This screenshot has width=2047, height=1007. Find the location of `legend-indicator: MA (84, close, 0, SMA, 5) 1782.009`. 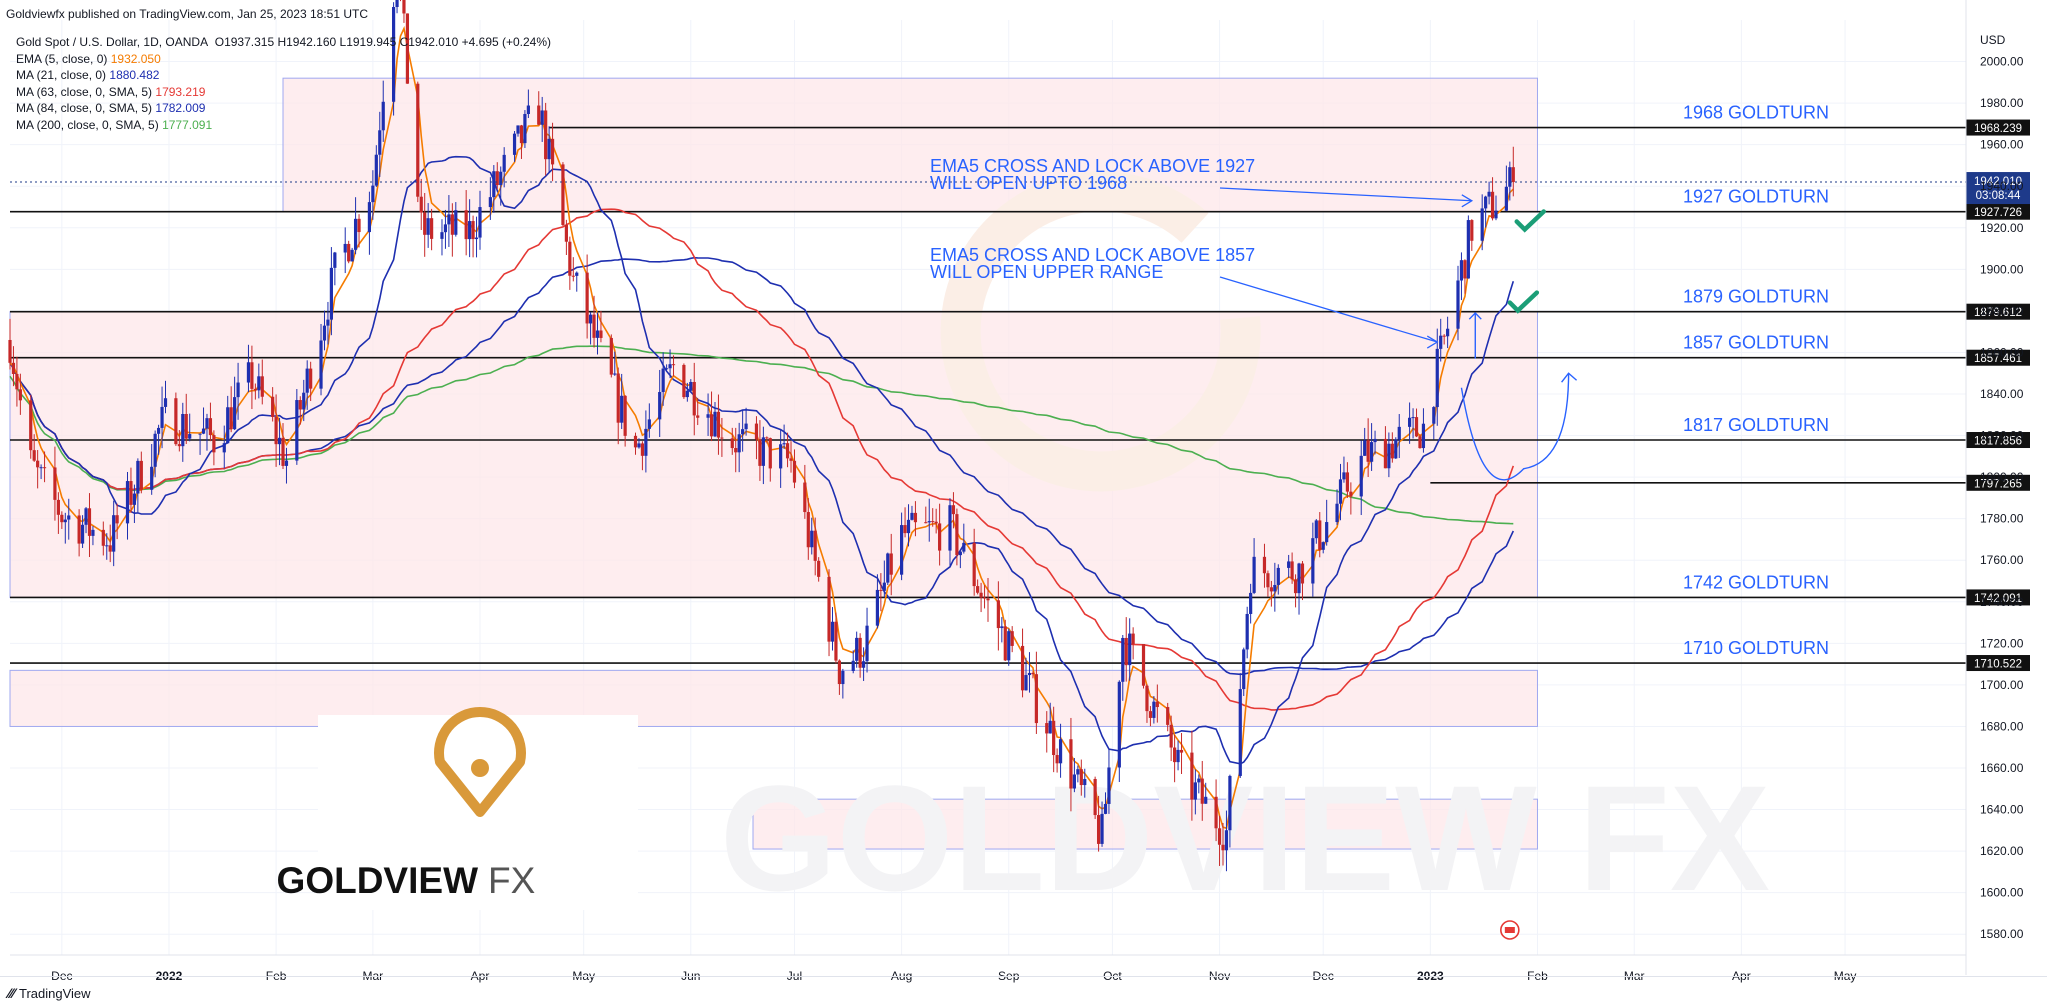

legend-indicator: MA (84, close, 0, SMA, 5) 1782.009 is located at coordinates (111, 108).